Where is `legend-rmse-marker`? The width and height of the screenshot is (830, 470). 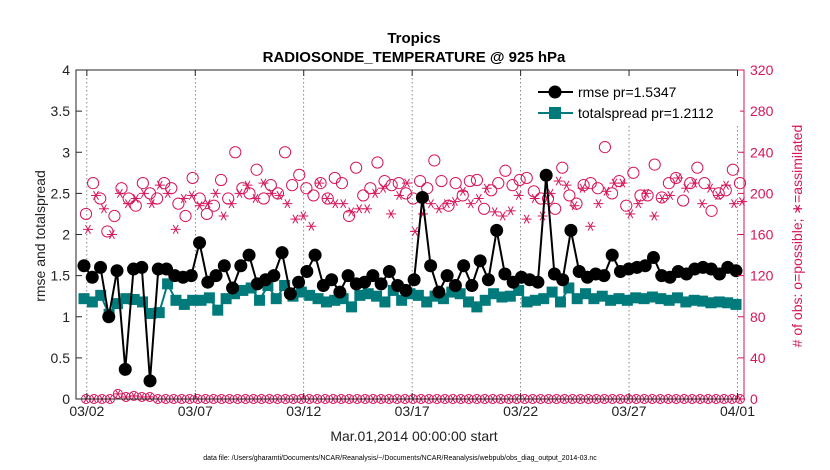
legend-rmse-marker is located at coordinates (555, 92).